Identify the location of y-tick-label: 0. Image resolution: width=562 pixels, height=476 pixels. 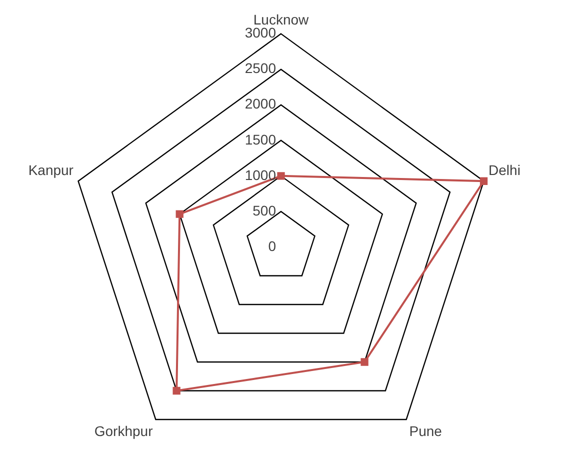
(272, 246).